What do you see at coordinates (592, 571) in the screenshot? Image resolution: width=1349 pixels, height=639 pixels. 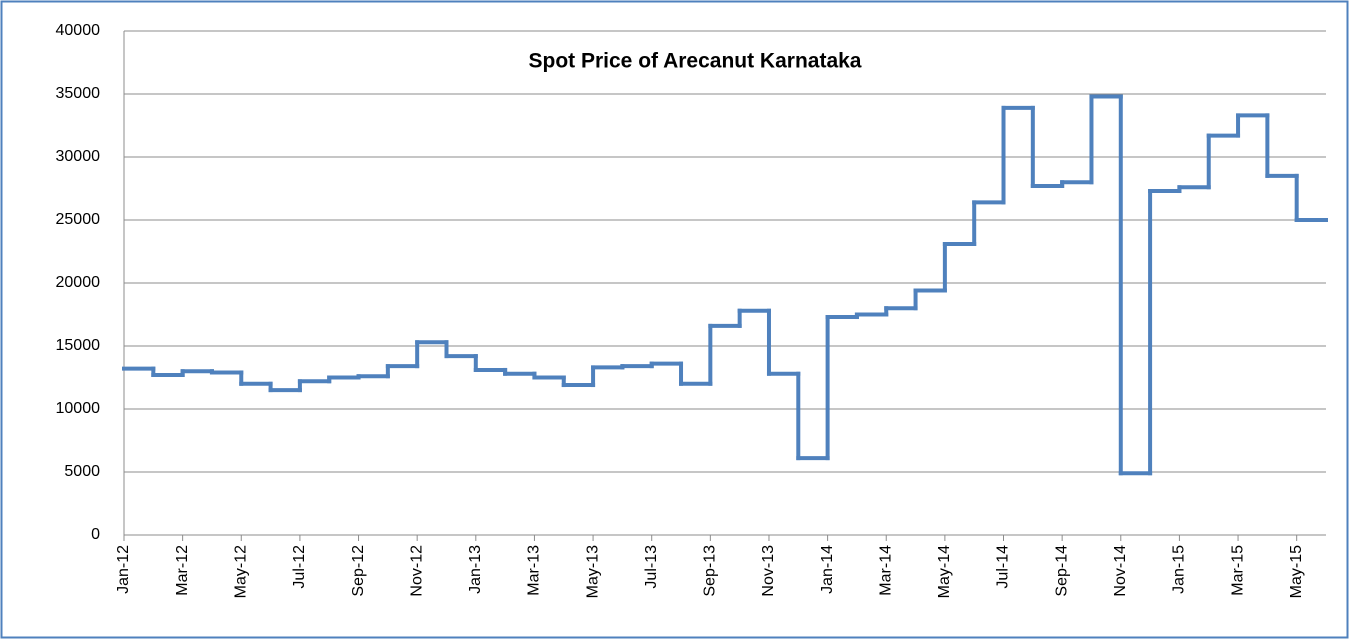 I see `x-tick-label: May-13` at bounding box center [592, 571].